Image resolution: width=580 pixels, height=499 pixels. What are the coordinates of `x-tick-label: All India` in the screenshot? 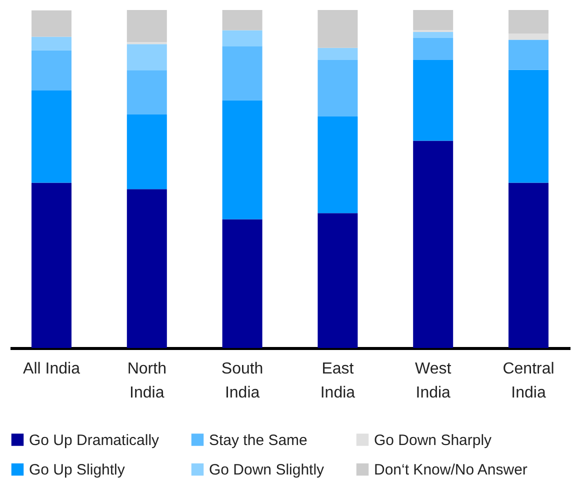 It's located at (51, 369).